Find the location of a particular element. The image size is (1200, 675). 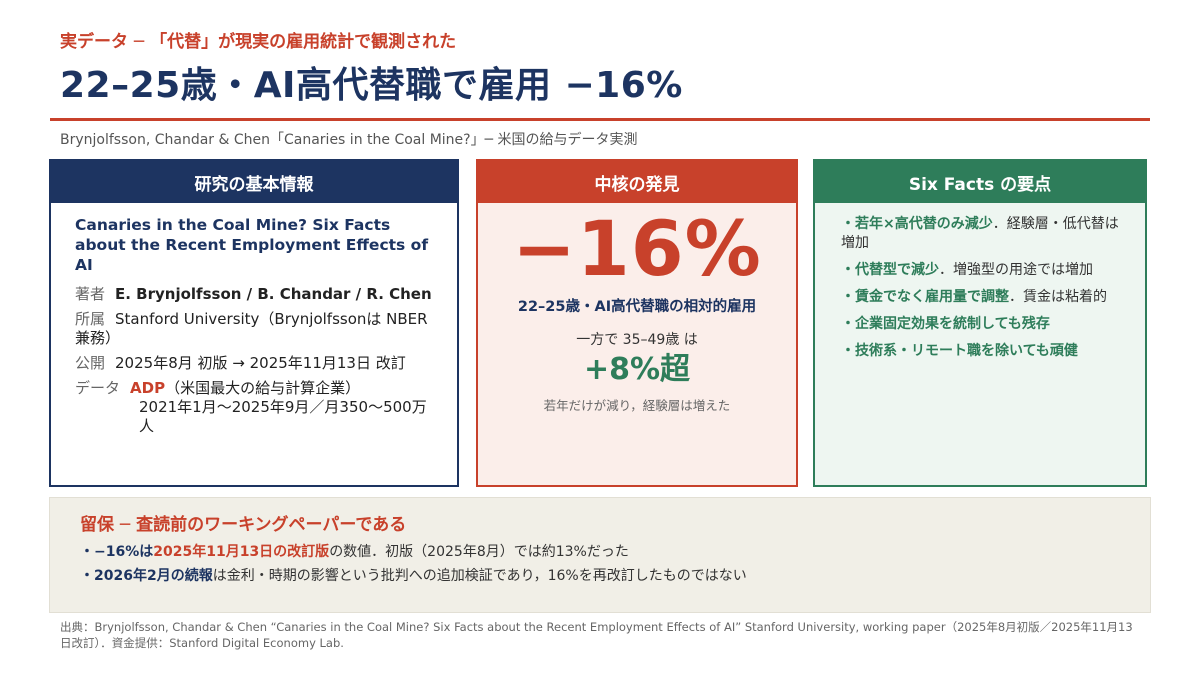

six-facts-heading: Six Facts の要点 is located at coordinates (980, 182).